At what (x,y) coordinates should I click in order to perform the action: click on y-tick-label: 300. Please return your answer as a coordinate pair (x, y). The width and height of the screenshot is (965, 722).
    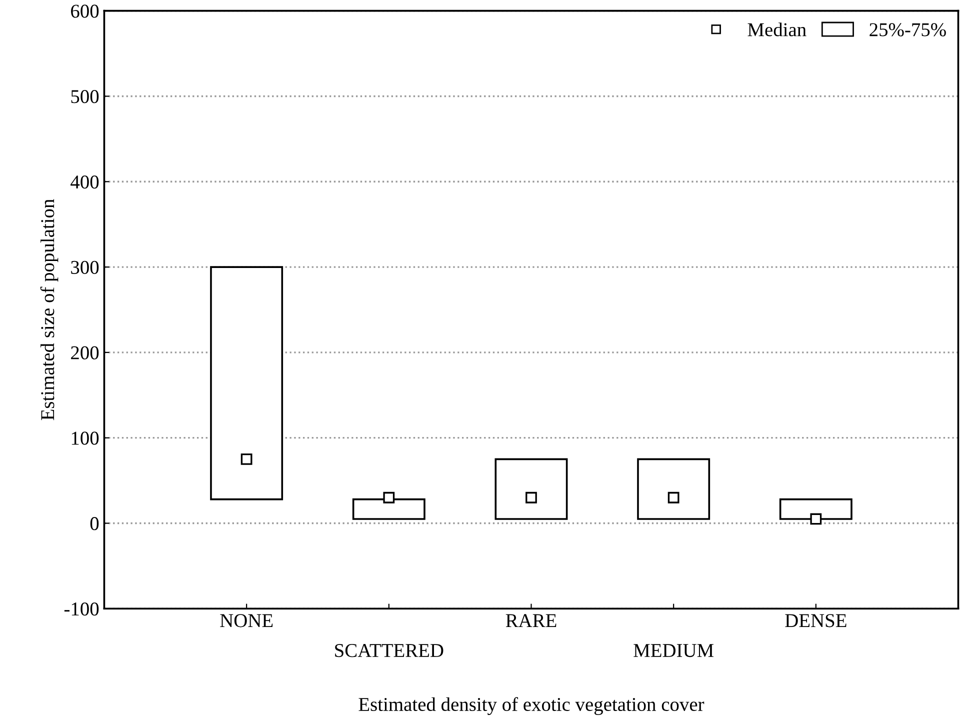
    Looking at the image, I should click on (85, 267).